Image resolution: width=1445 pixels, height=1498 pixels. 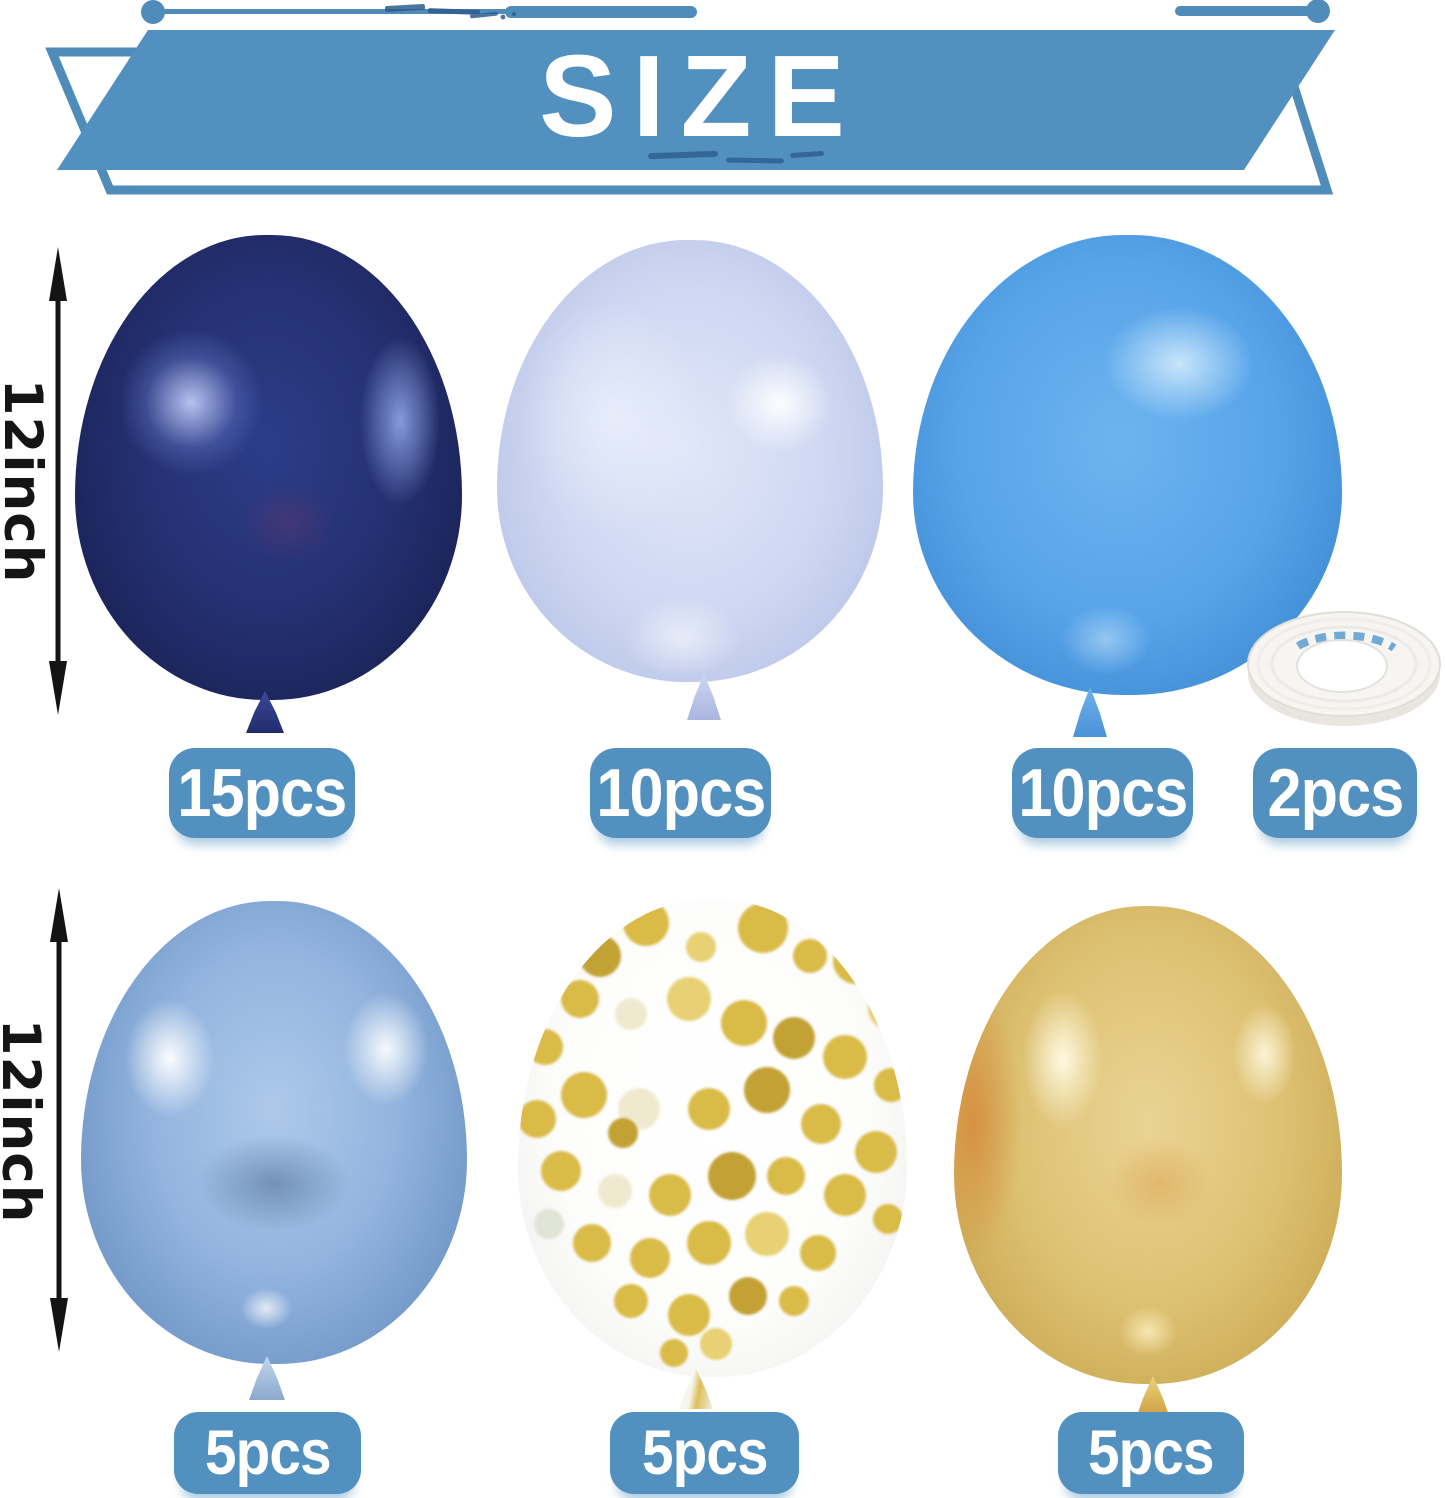 I want to click on confetti-dots, so click(x=712, y=1138).